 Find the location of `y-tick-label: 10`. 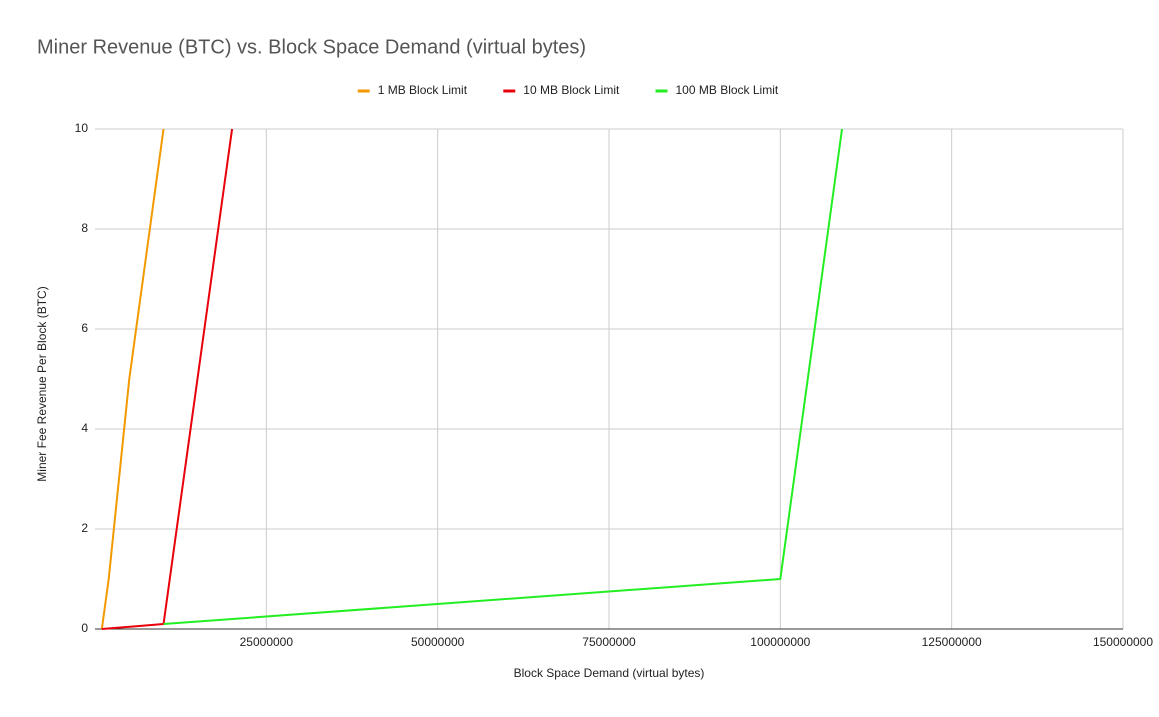

y-tick-label: 10 is located at coordinates (82, 128).